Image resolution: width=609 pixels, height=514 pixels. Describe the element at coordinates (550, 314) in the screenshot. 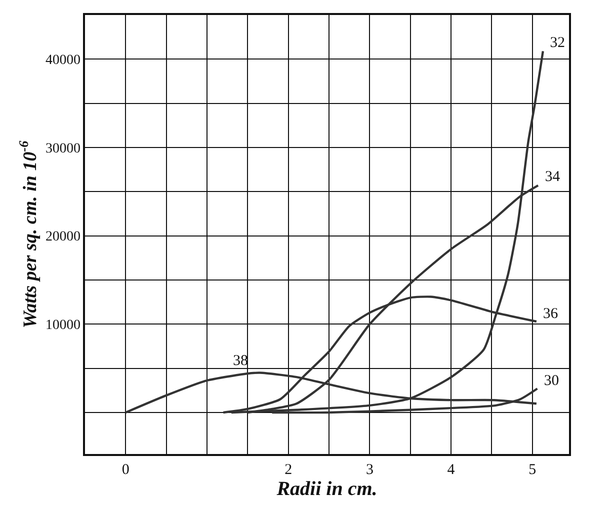

I see `series-label: 36` at that location.